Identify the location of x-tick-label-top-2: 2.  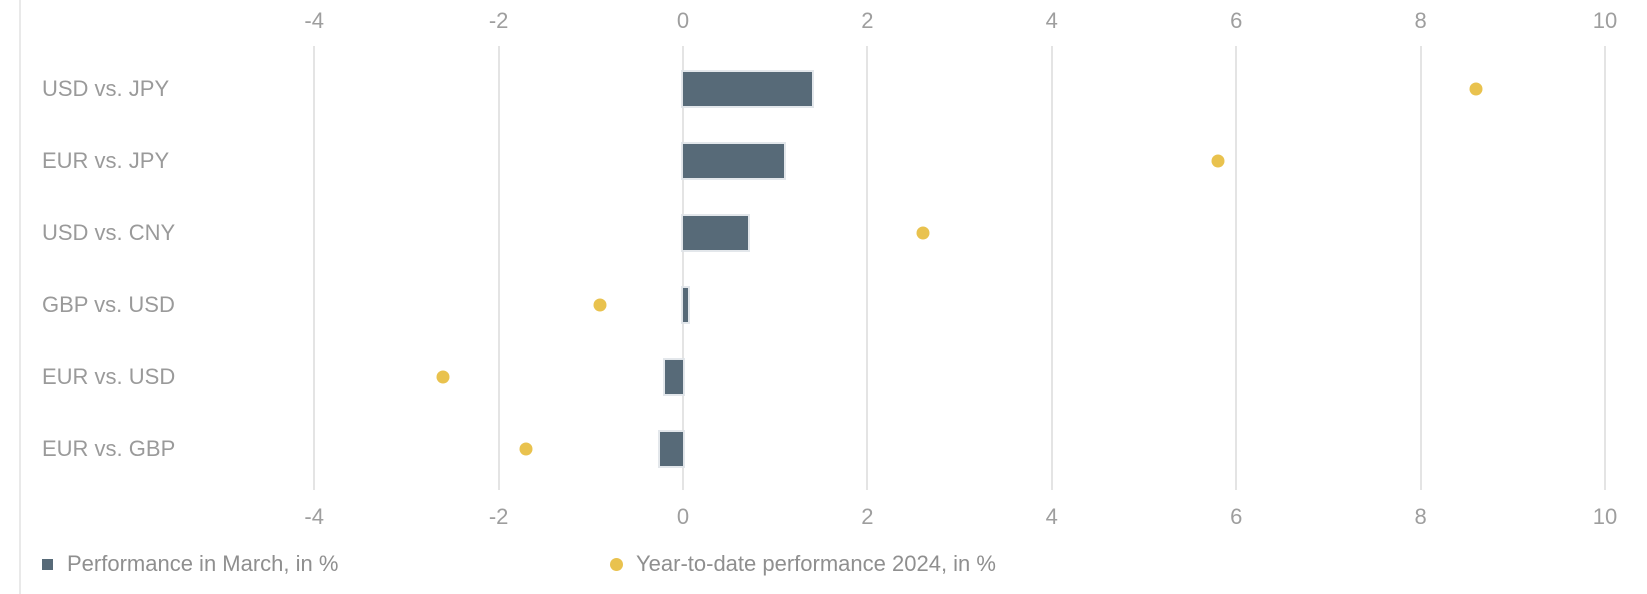
(867, 20).